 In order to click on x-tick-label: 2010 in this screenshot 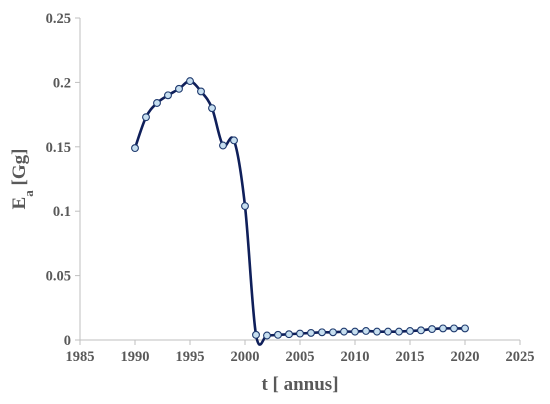, I will do `click(355, 357)`.